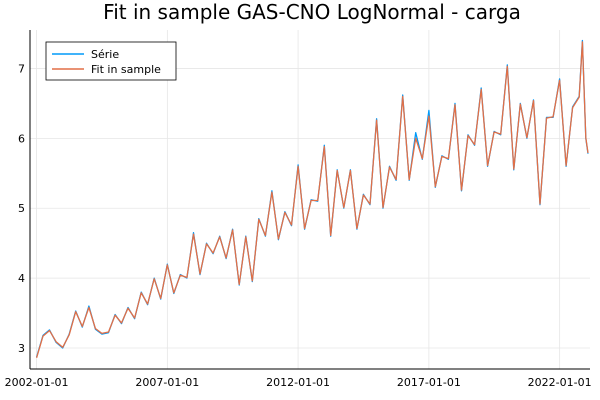  I want to click on legend-label-serie: Série, so click(105, 54).